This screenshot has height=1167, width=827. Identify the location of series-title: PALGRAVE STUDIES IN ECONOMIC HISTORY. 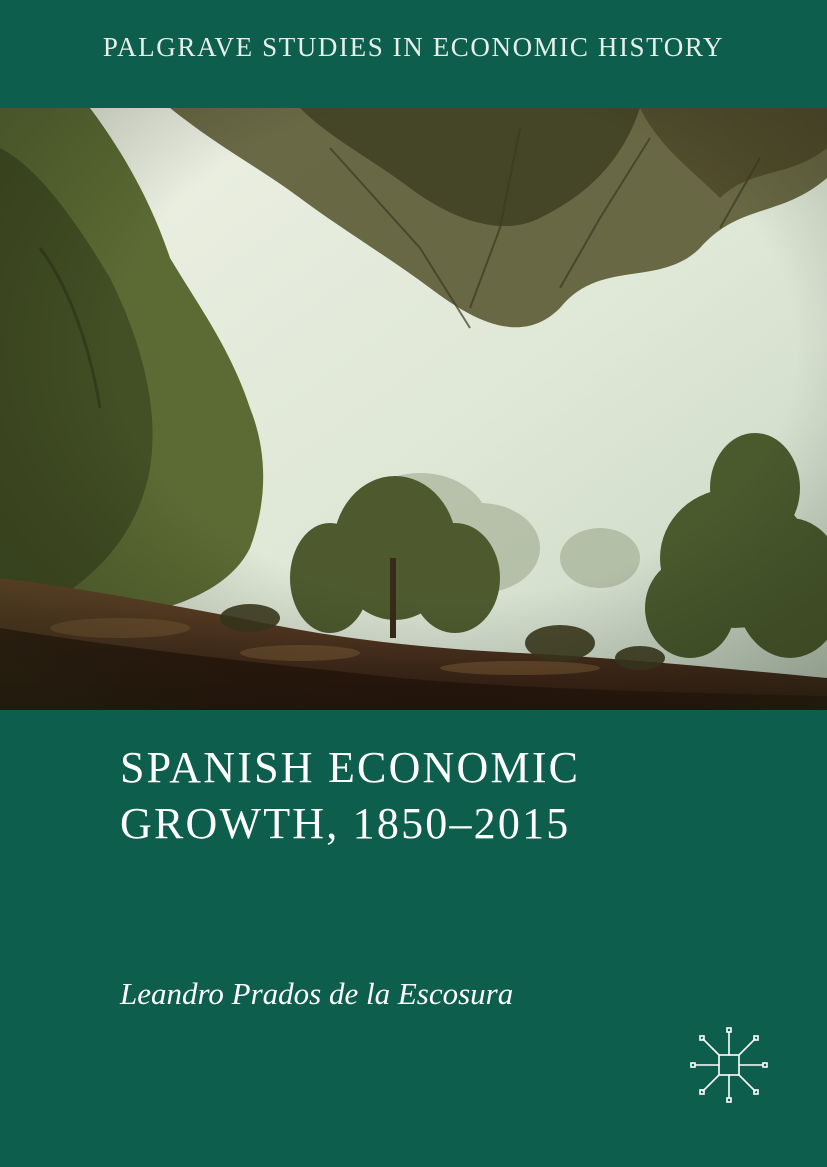
(413, 47).